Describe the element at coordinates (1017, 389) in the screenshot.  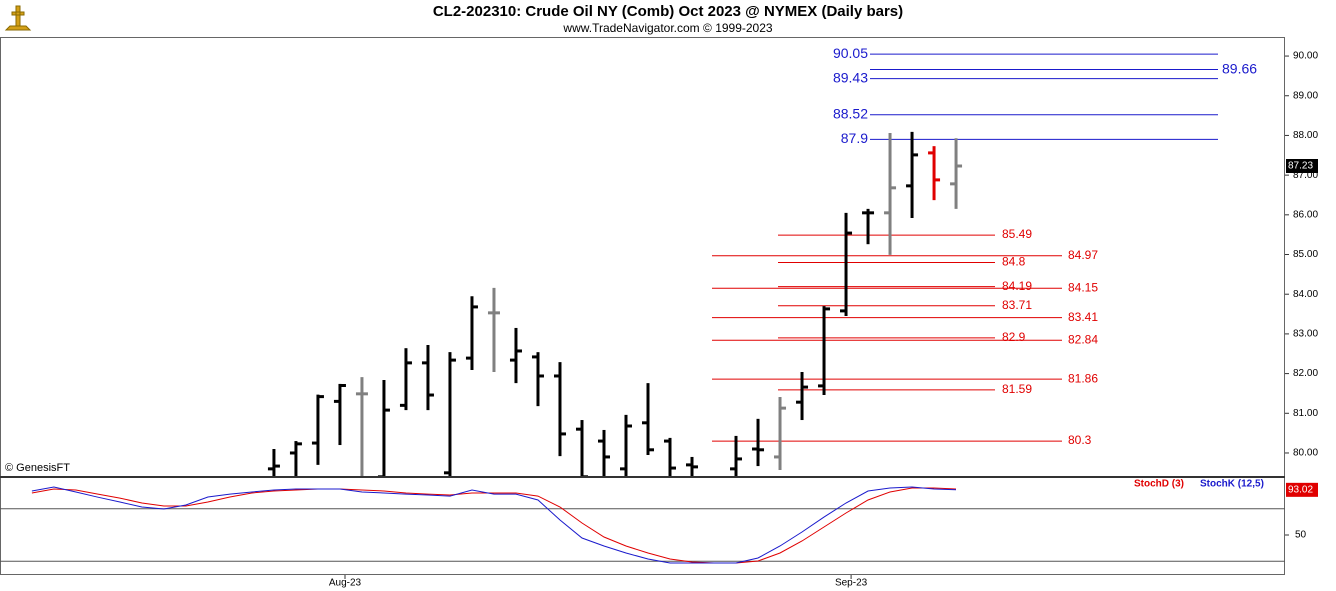
I see `level-label: 81.59` at that location.